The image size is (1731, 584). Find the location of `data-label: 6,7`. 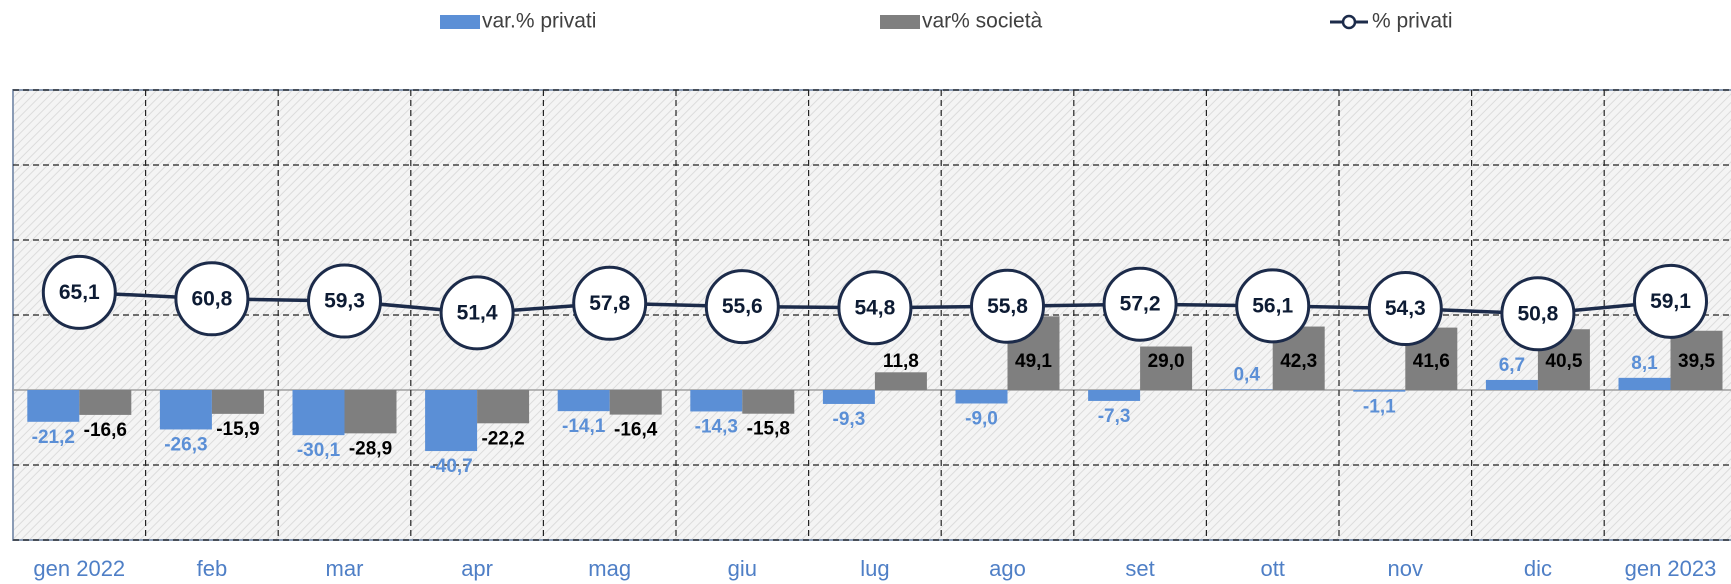

data-label: 6,7 is located at coordinates (1512, 365).